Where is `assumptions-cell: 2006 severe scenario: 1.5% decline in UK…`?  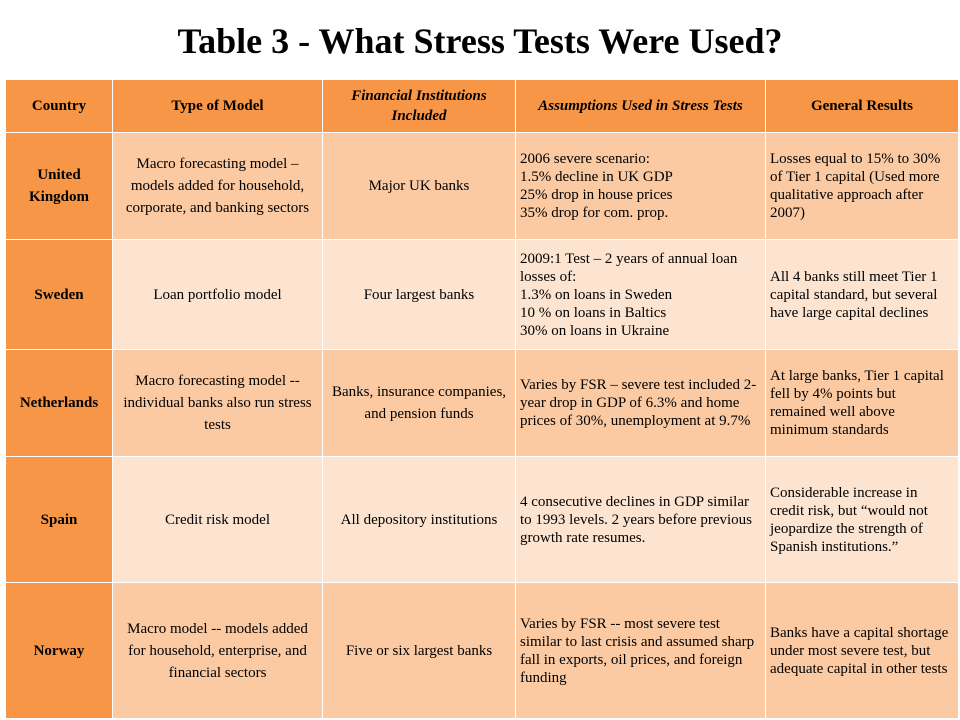
assumptions-cell: 2006 severe scenario: 1.5% decline in UK… is located at coordinates (640, 186).